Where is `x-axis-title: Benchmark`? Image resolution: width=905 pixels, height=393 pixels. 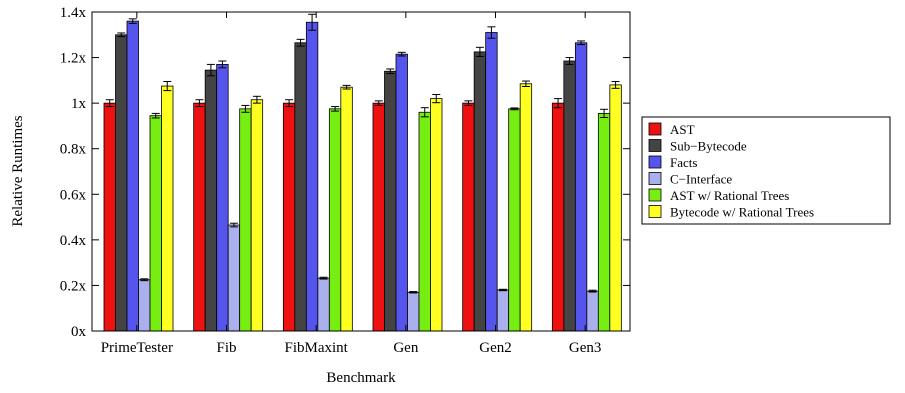
x-axis-title: Benchmark is located at coordinates (361, 378).